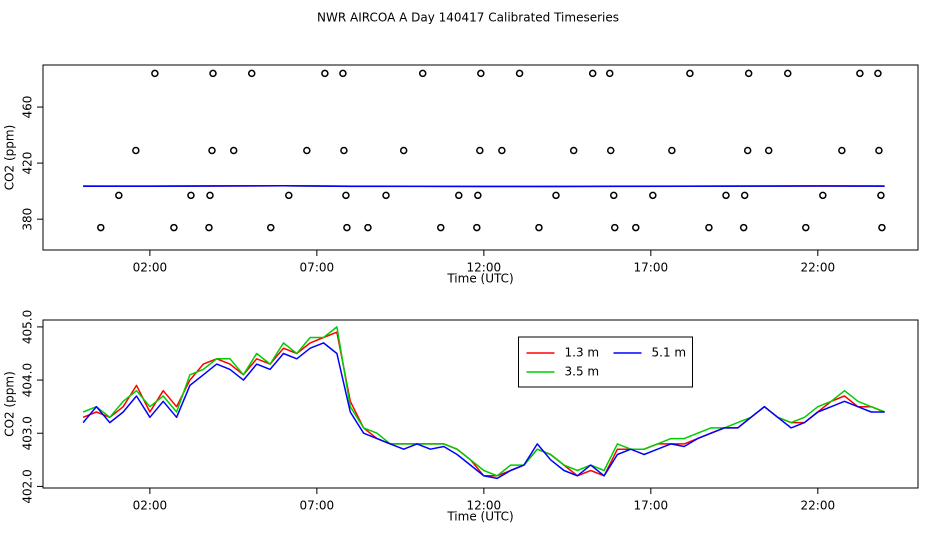  Describe the element at coordinates (28, 486) in the screenshot. I see `y-tick-label: 402.0` at that location.